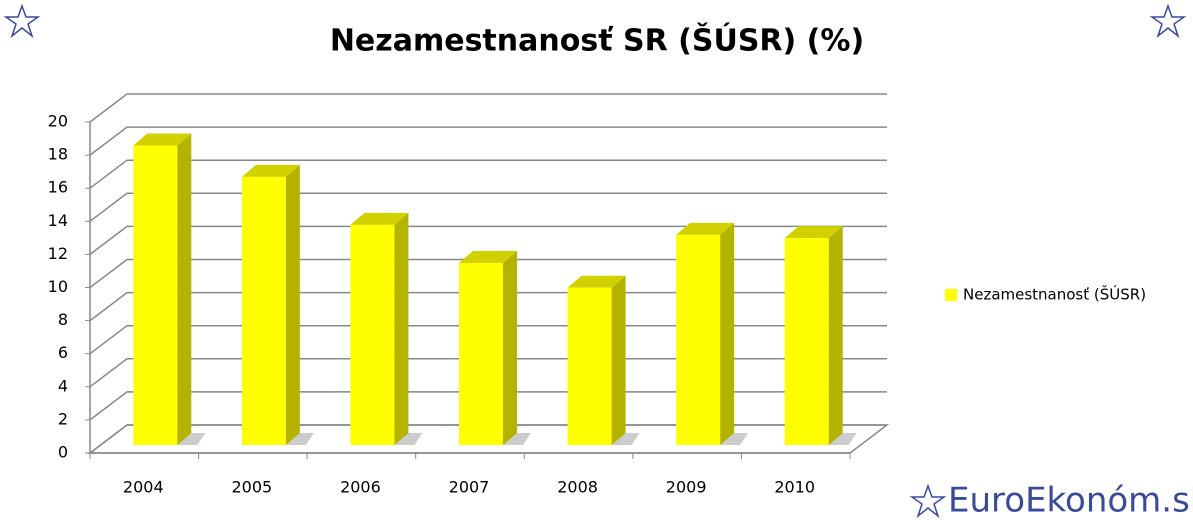  What do you see at coordinates (63, 418) in the screenshot?
I see `y-tick-label: 2` at bounding box center [63, 418].